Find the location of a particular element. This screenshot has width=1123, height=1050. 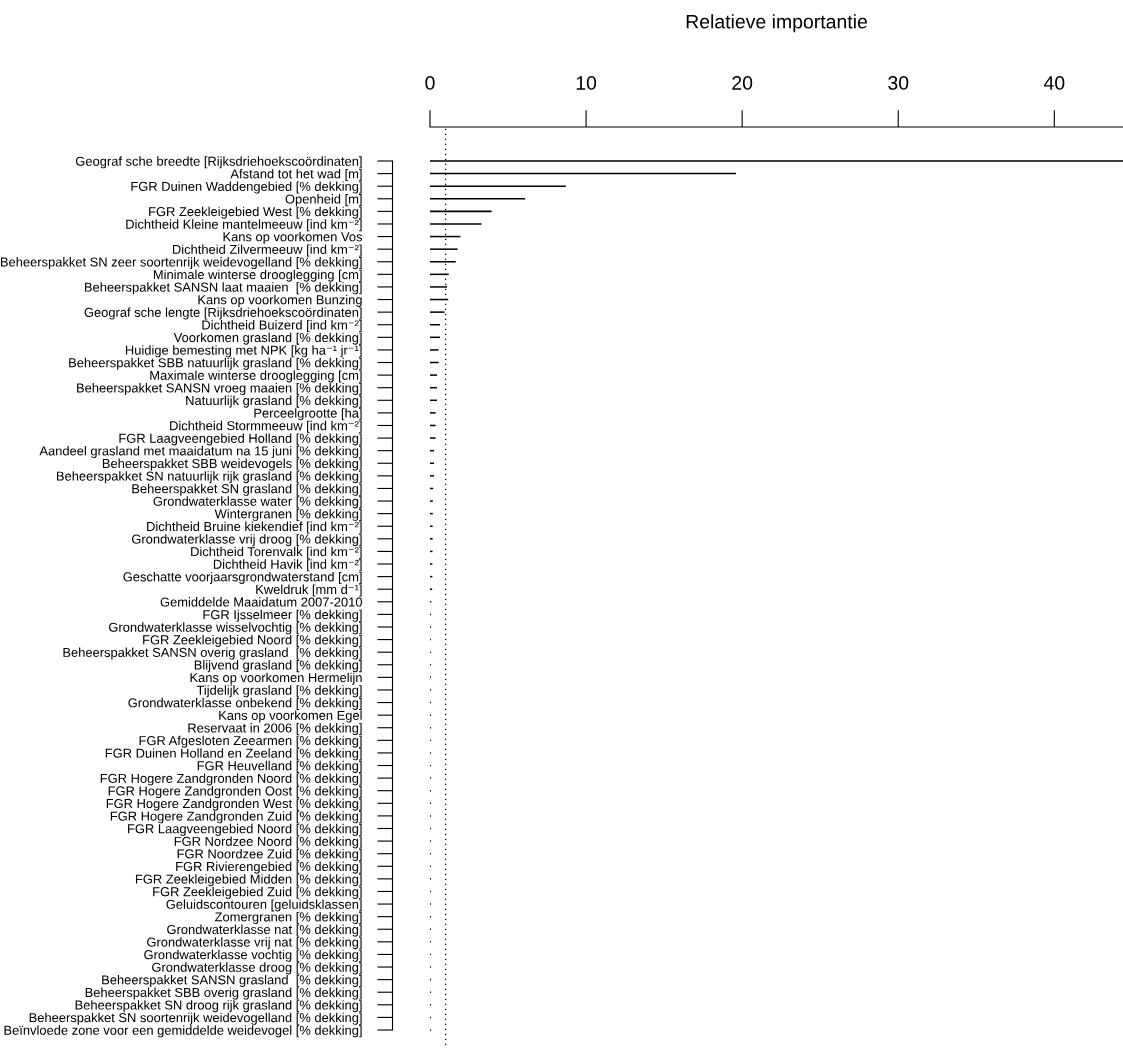

y-tick-label: FGR Hogere Zandgronden West [% dekking] is located at coordinates (234, 804).